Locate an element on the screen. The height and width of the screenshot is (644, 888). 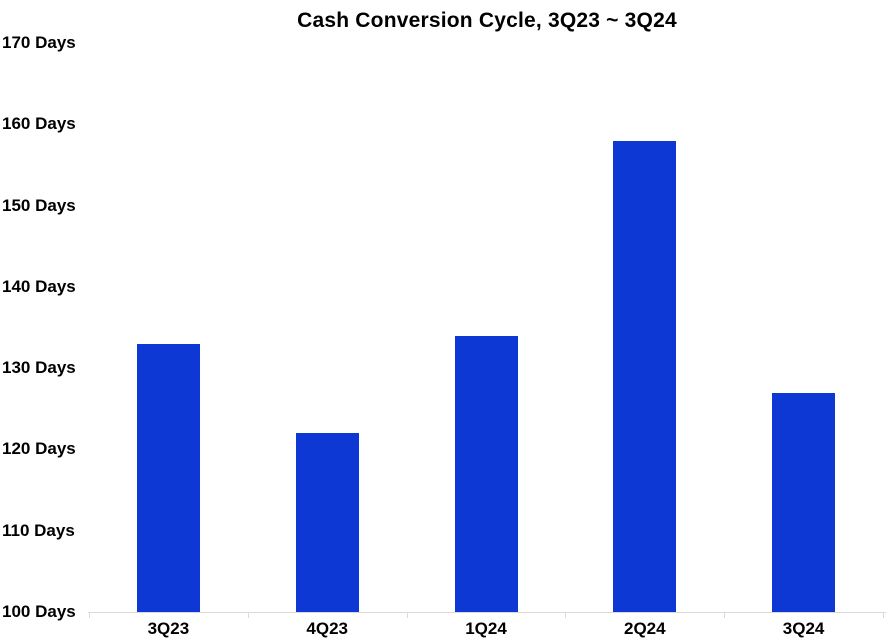
x-axis-label: 2Q24 is located at coordinates (645, 628).